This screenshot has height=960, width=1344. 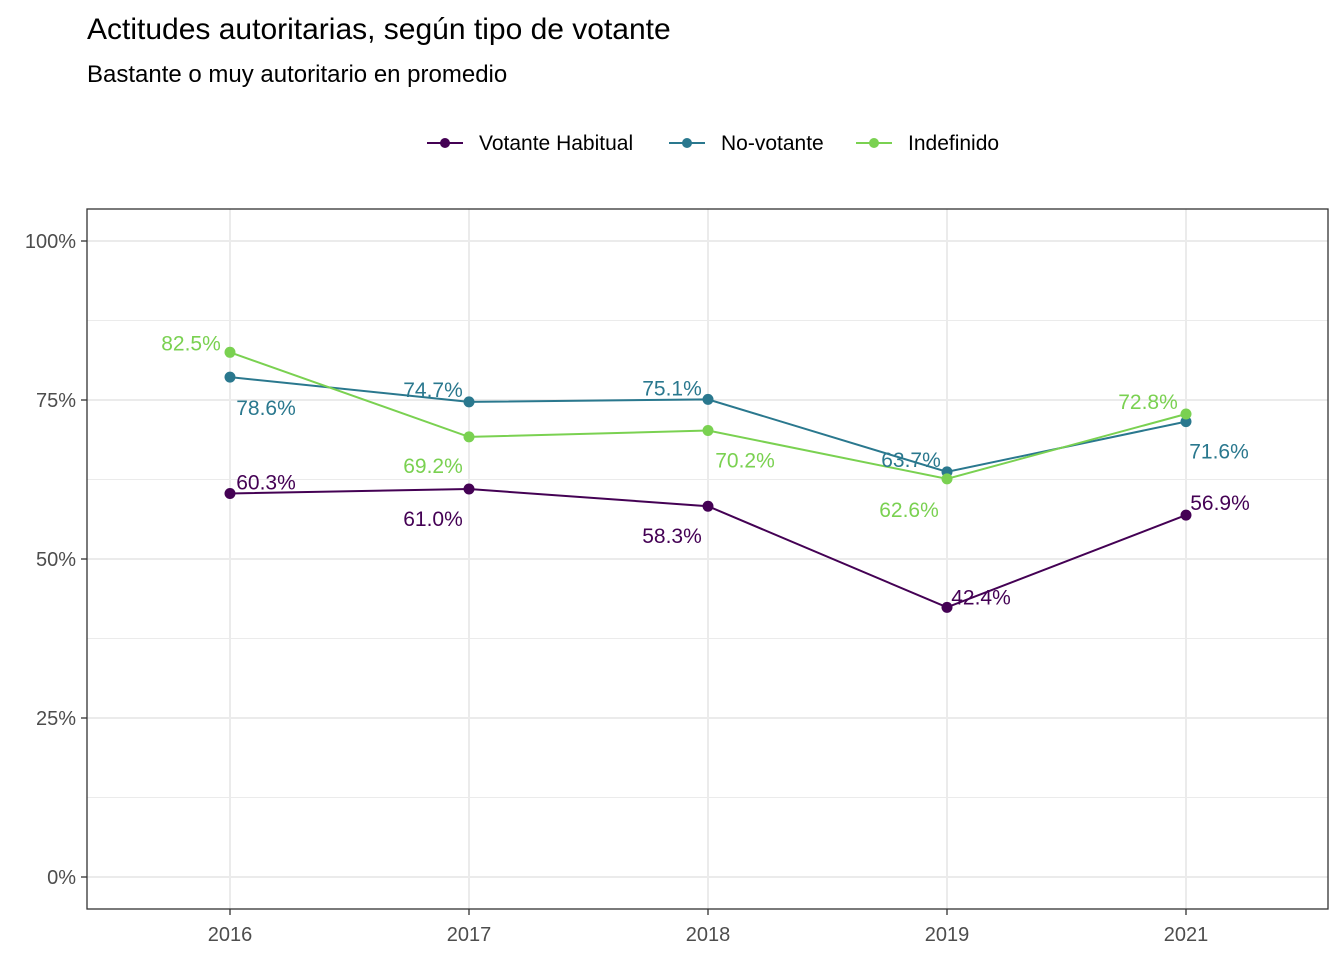 I want to click on legend-key-votante-habitual, so click(x=445, y=143).